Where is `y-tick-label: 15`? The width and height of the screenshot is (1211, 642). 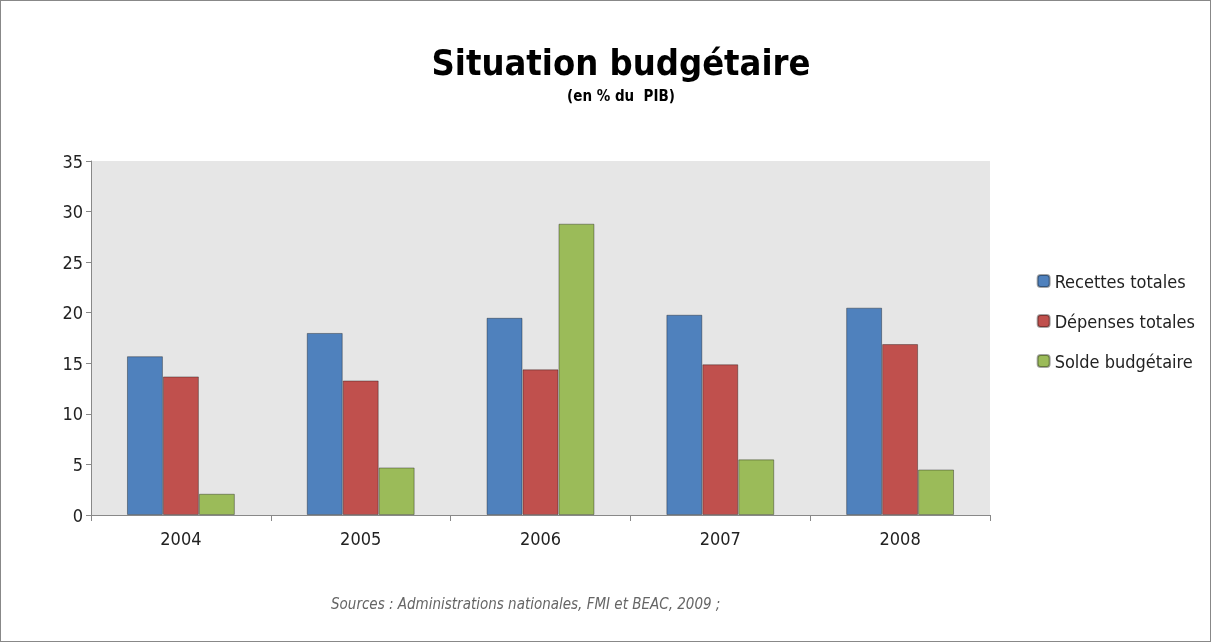 y-tick-label: 15 is located at coordinates (72, 363).